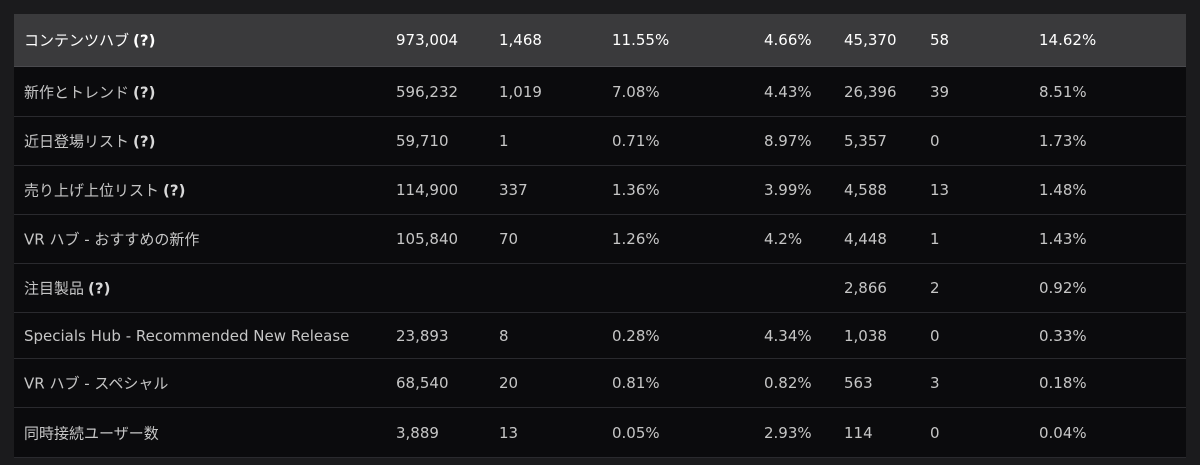 Image resolution: width=1200 pixels, height=465 pixels. I want to click on table-cell: 0.33%, so click(1063, 335).